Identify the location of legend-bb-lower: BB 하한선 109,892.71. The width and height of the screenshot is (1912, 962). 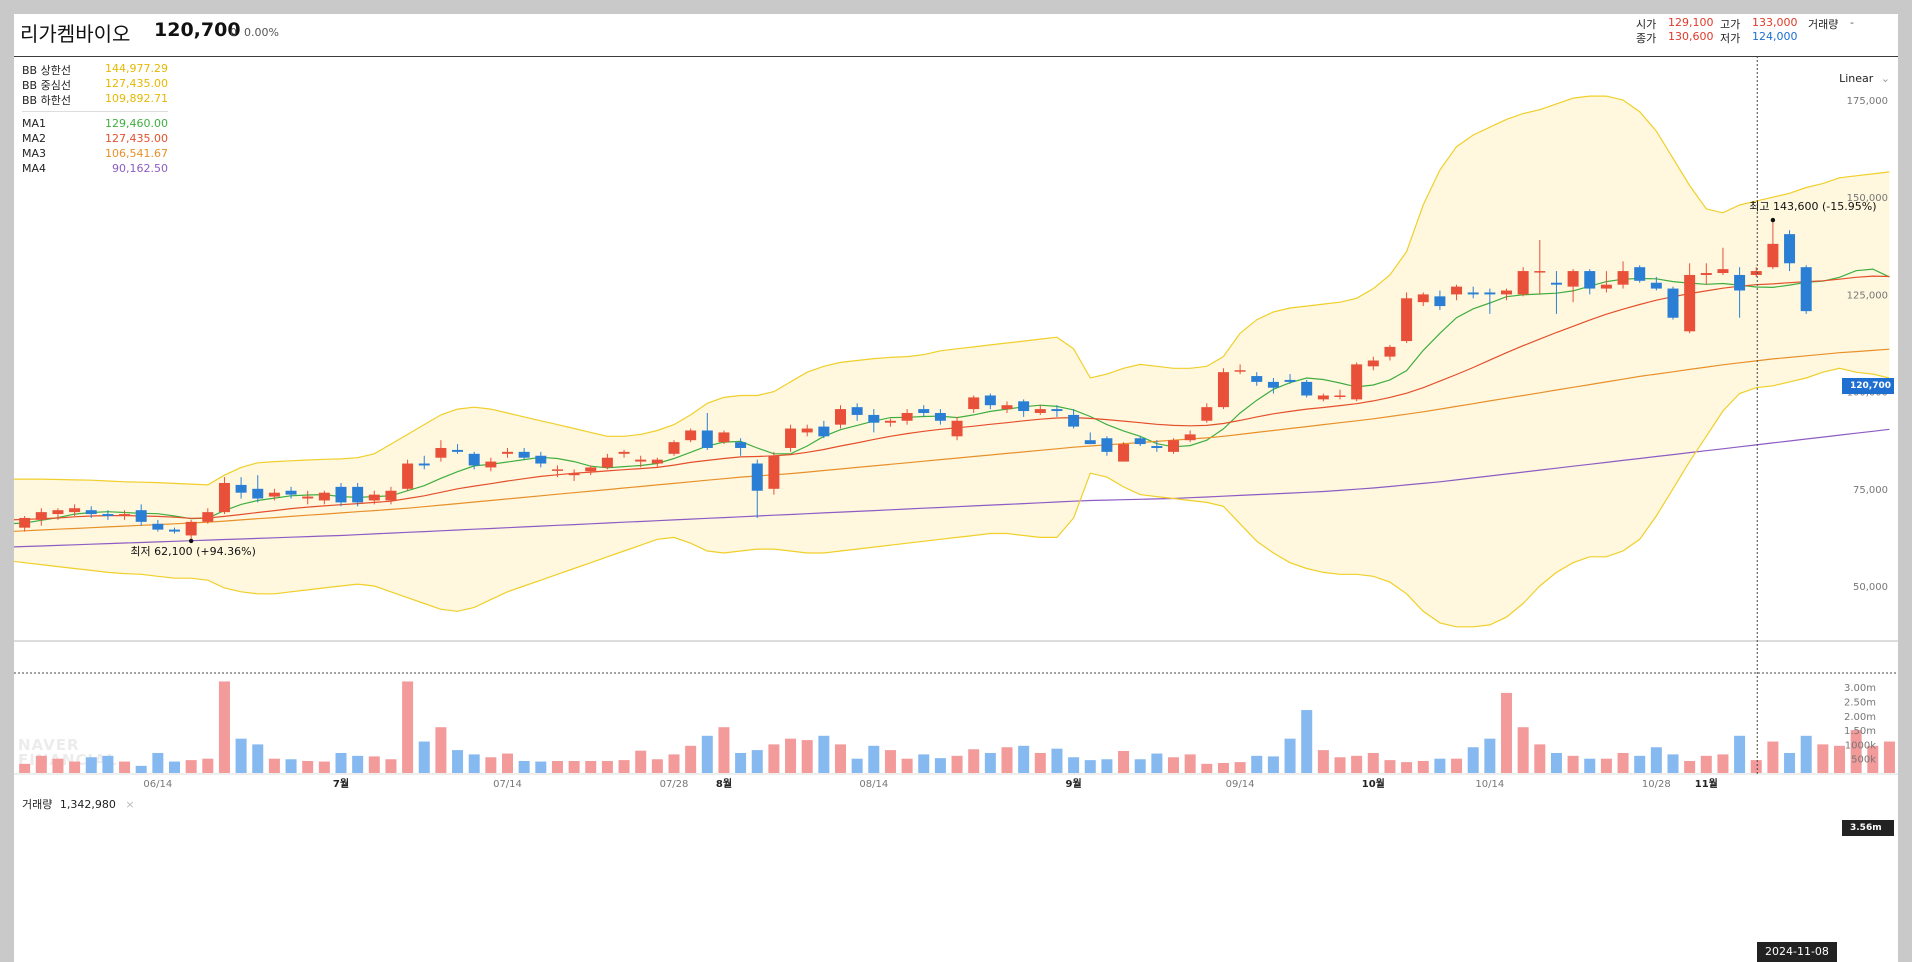
(95, 99).